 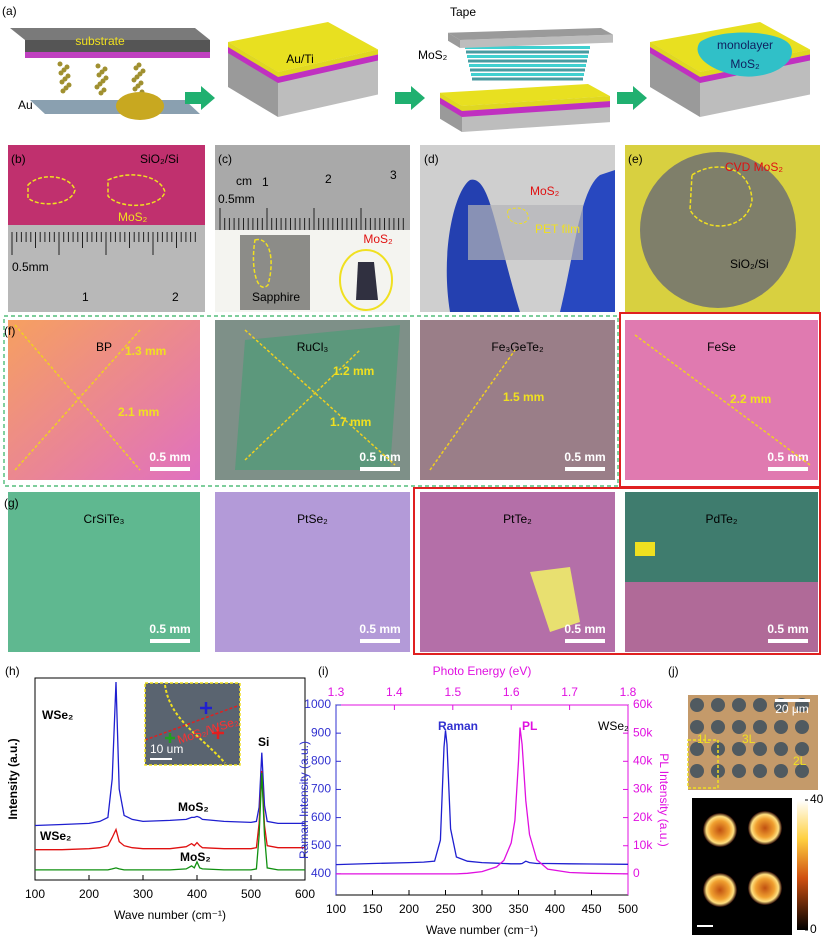 I want to click on x-tick-label: 500, so click(x=628, y=909).